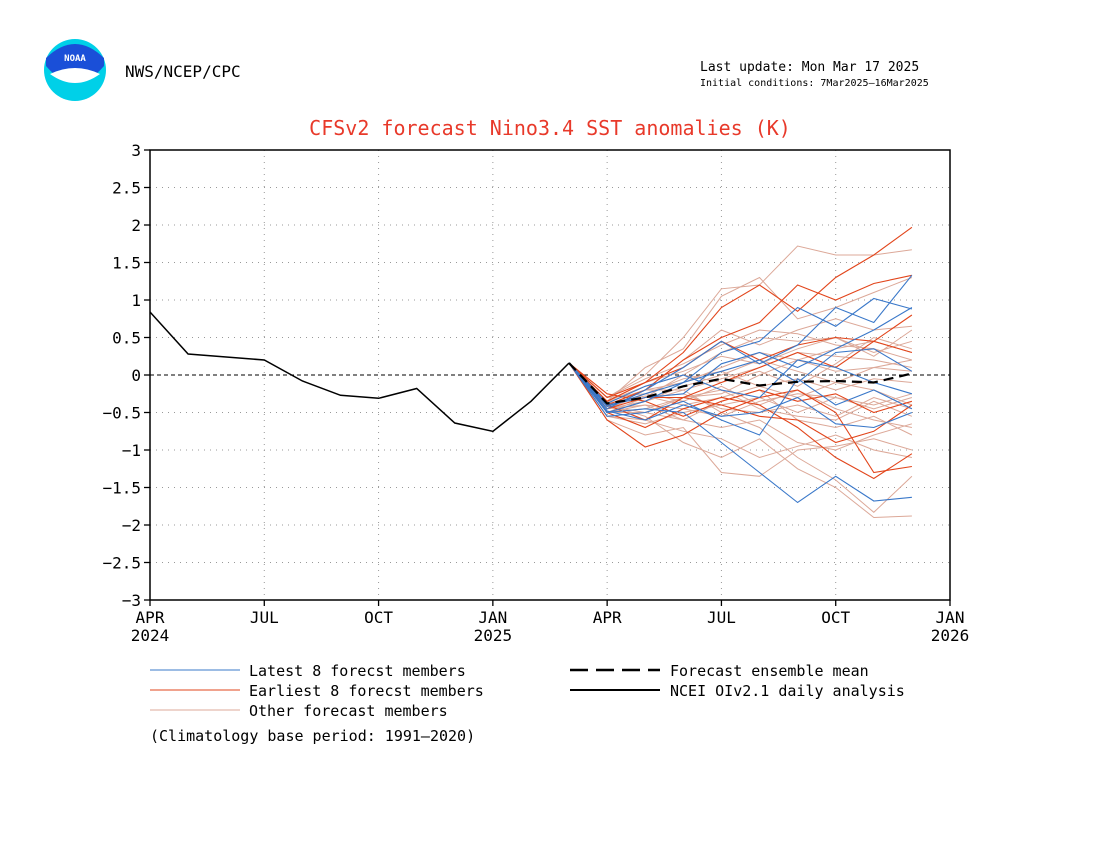 This screenshot has width=1100, height=850. What do you see at coordinates (348, 711) in the screenshot?
I see `legend-label-other: Other forecast members` at bounding box center [348, 711].